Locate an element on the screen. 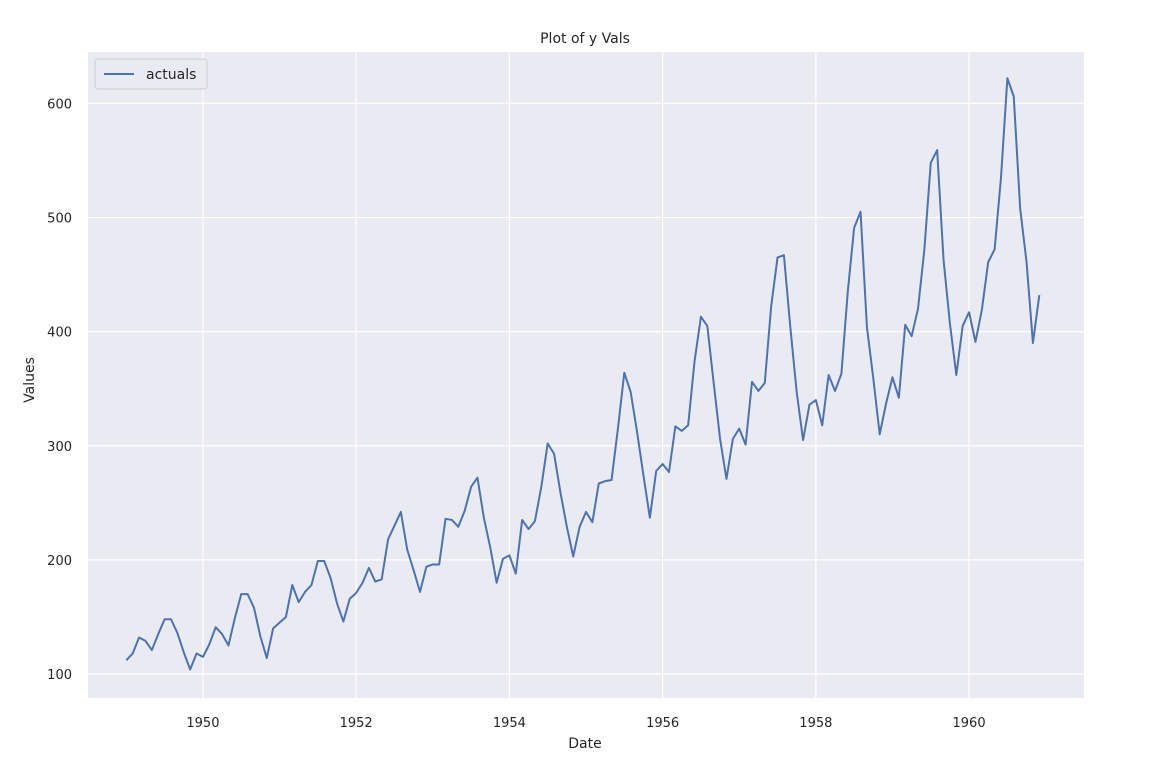 The width and height of the screenshot is (1152, 766). x-axis-title: Date is located at coordinates (584, 744).